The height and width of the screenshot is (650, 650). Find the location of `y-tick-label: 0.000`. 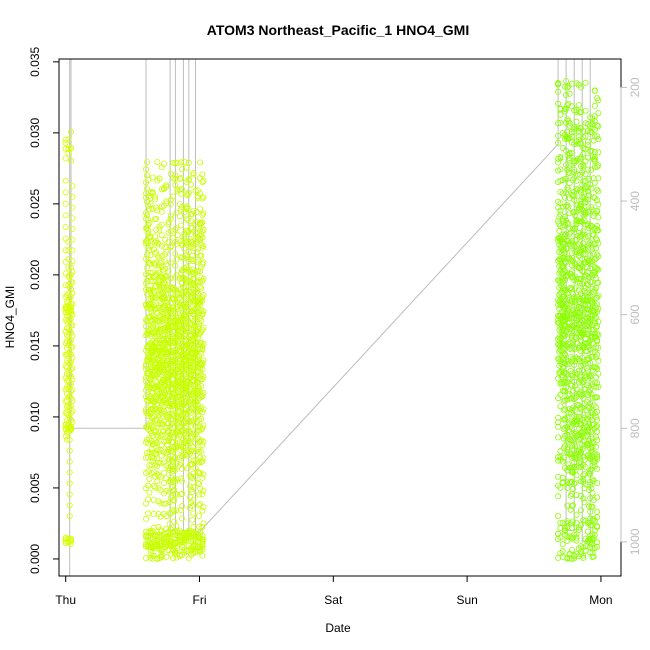

y-tick-label: 0.000 is located at coordinates (35, 559).